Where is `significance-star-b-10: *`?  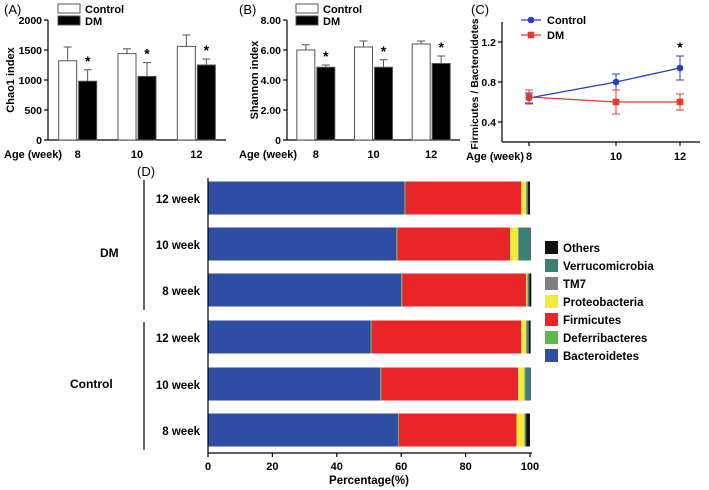
significance-star-b-10: * is located at coordinates (384, 51).